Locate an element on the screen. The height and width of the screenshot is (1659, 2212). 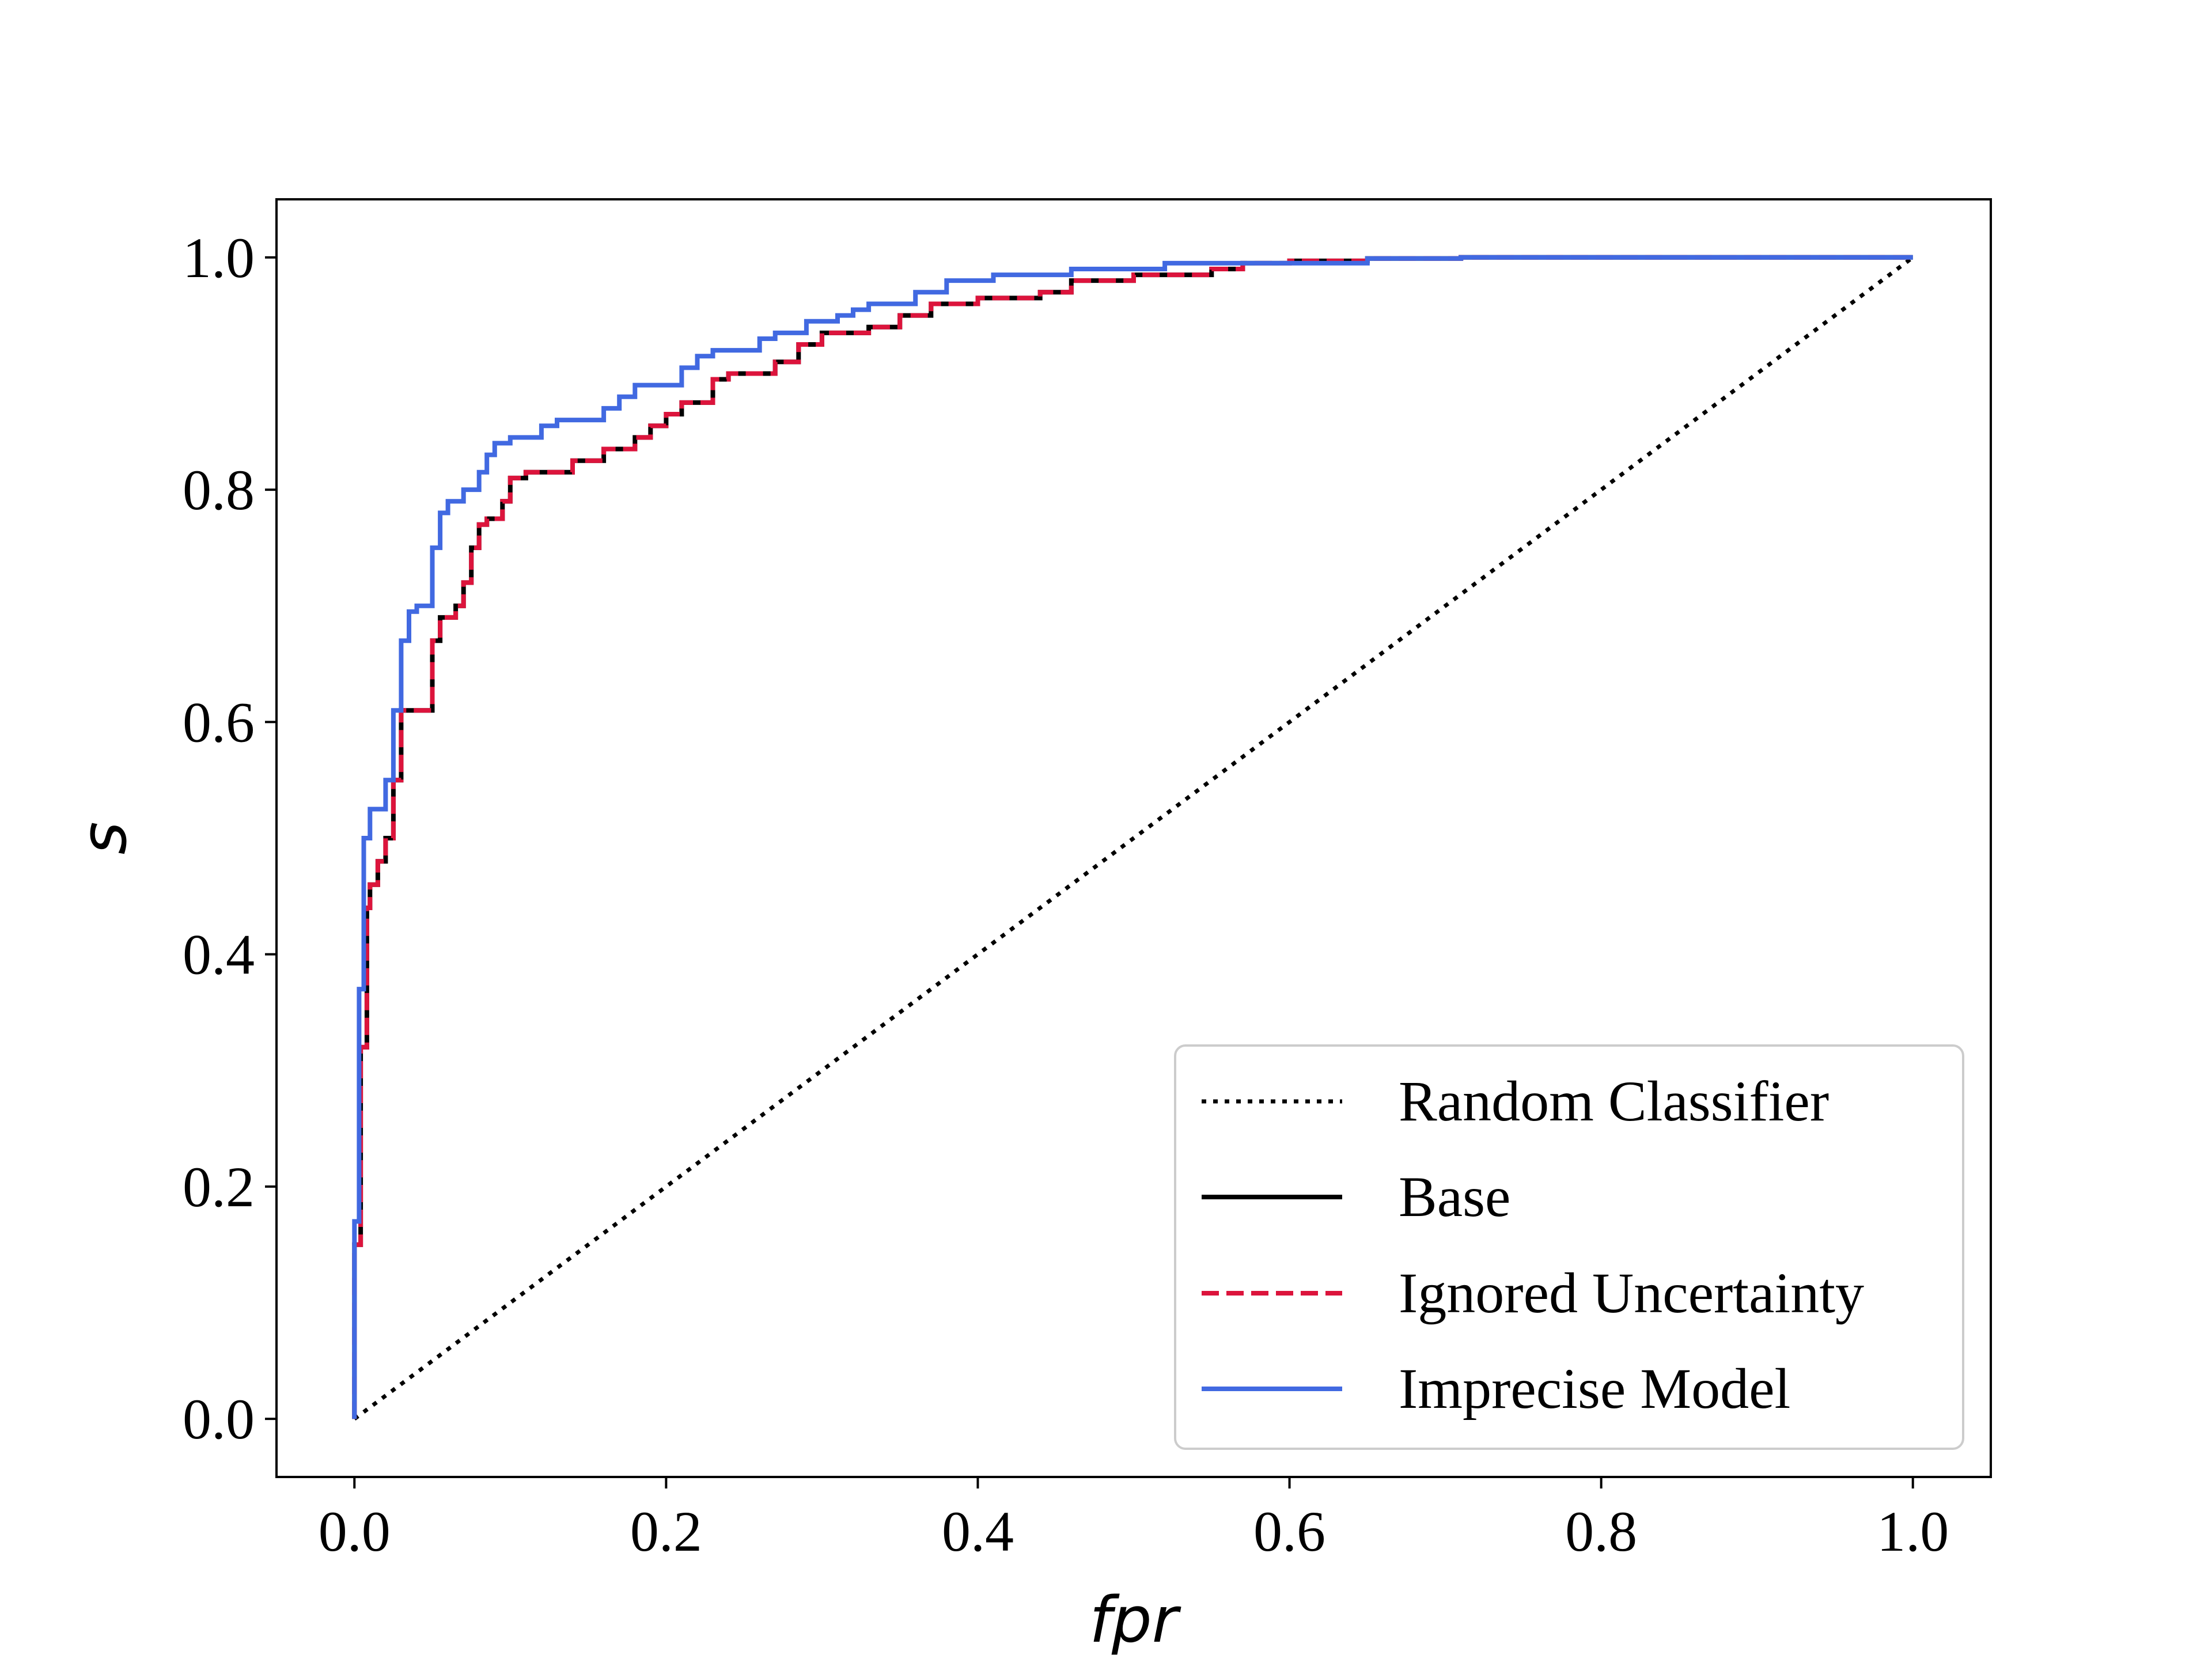
y-tick-label: 0.6 is located at coordinates (219, 722).